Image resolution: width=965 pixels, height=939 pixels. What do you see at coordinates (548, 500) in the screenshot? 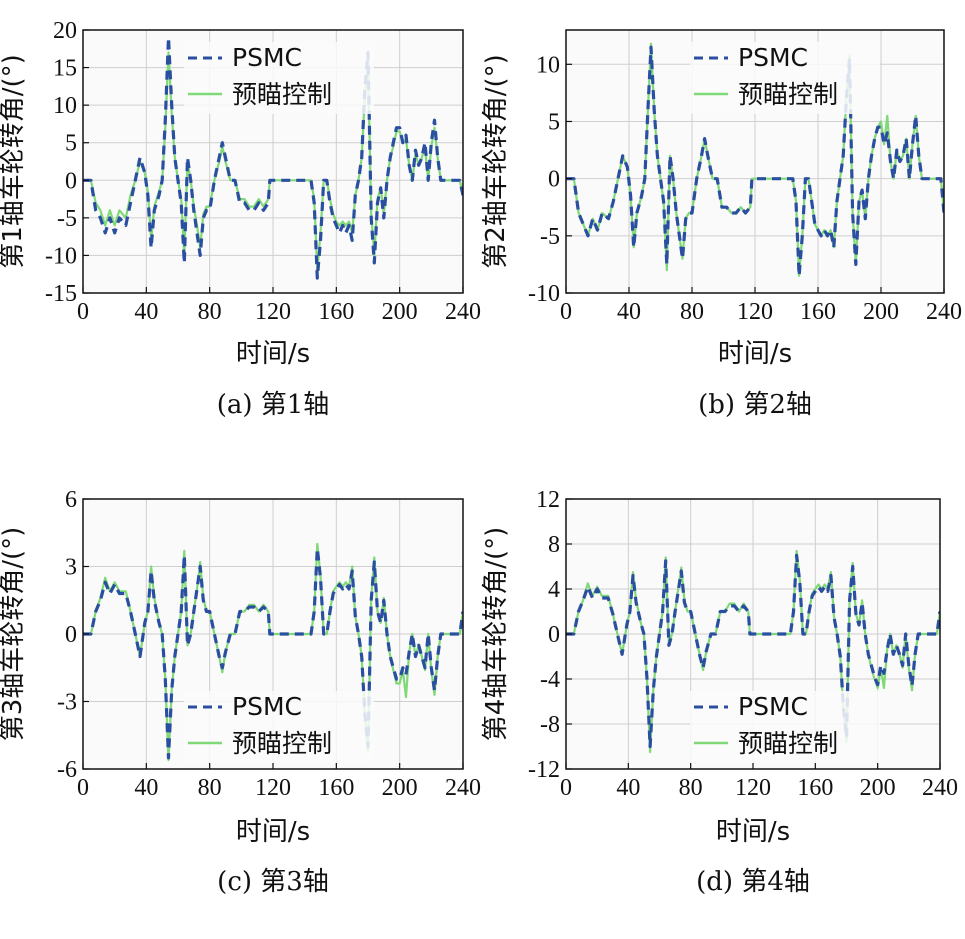
I see `y-tick-label: 12` at bounding box center [548, 500].